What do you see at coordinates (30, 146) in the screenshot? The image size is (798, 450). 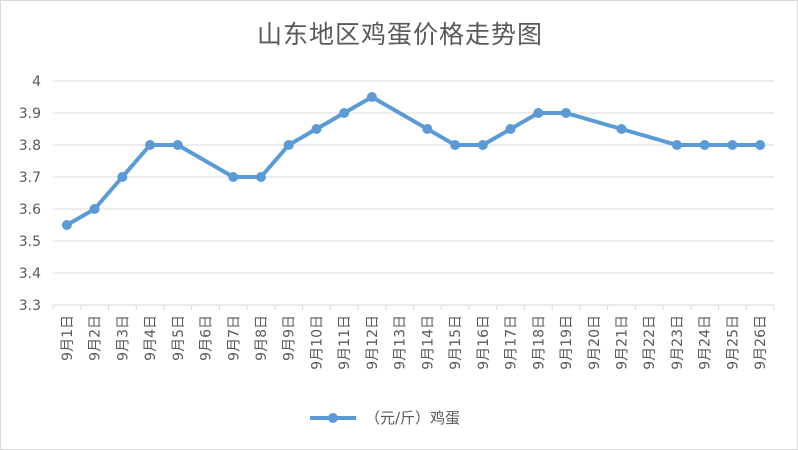 I see `y-tick-label: 3.8` at bounding box center [30, 146].